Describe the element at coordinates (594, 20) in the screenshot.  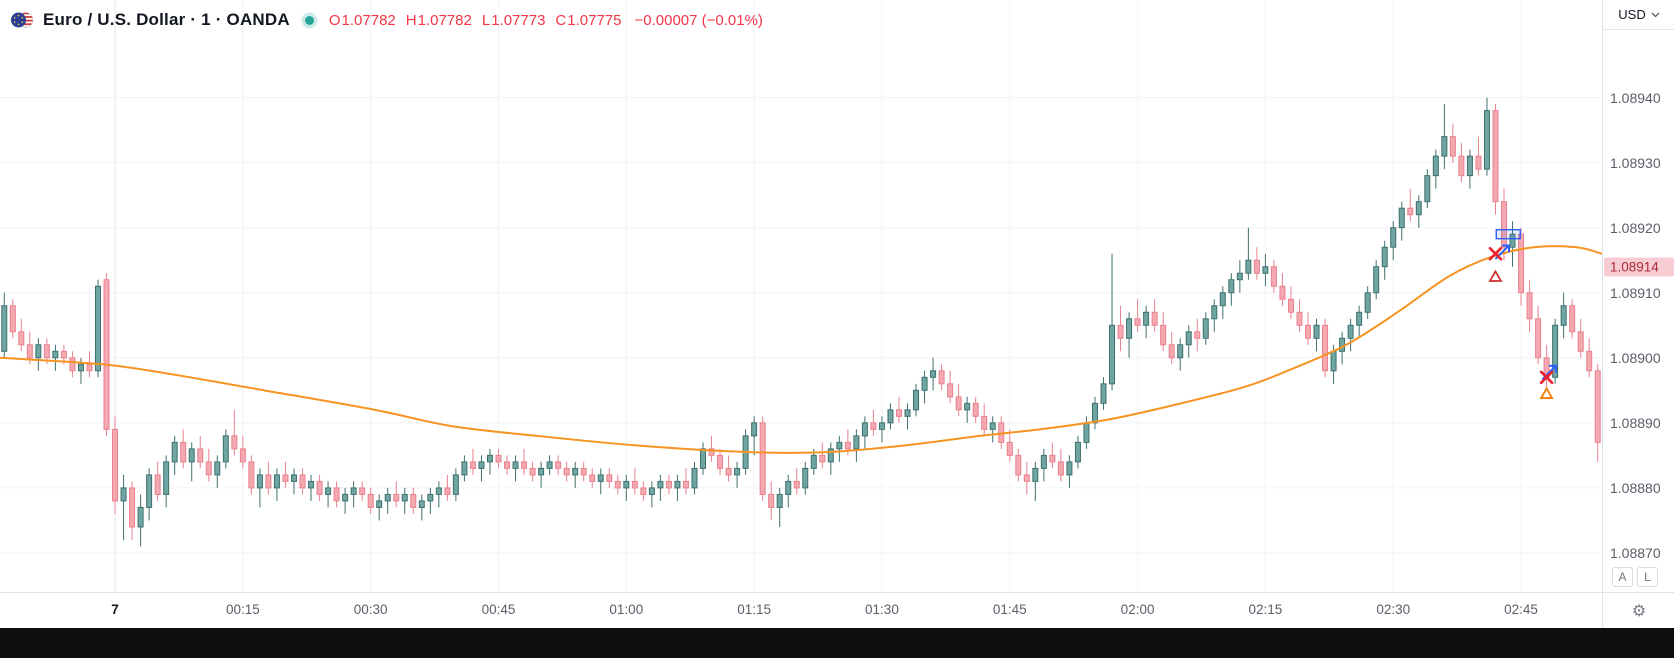
I see `close-value: 1.07775` at that location.